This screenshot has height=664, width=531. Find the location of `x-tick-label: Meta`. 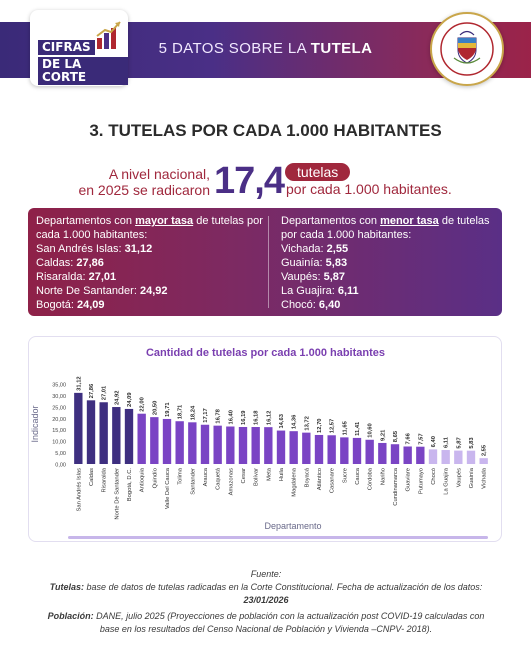

x-tick-label: Meta is located at coordinates (269, 474).